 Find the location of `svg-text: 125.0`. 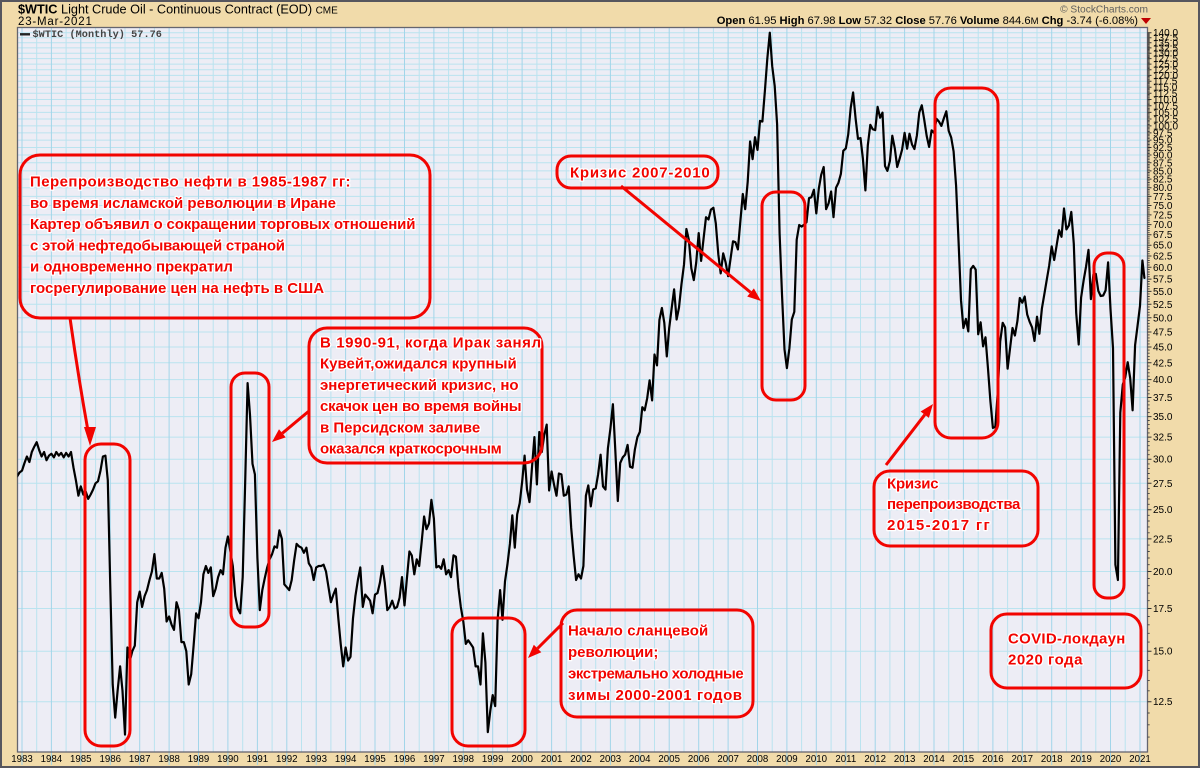

svg-text: 125.0 is located at coordinates (1165, 65).